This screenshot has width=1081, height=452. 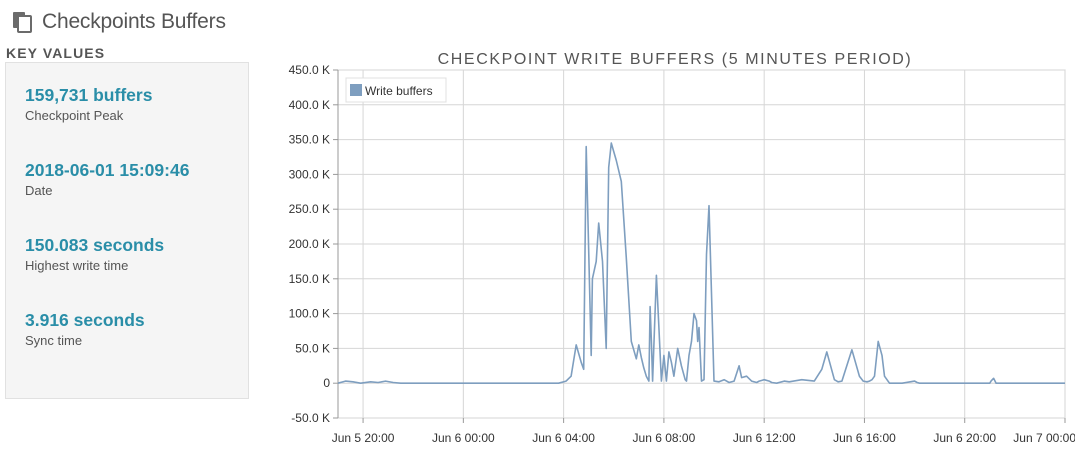 I want to click on legend-box, so click(x=396, y=90).